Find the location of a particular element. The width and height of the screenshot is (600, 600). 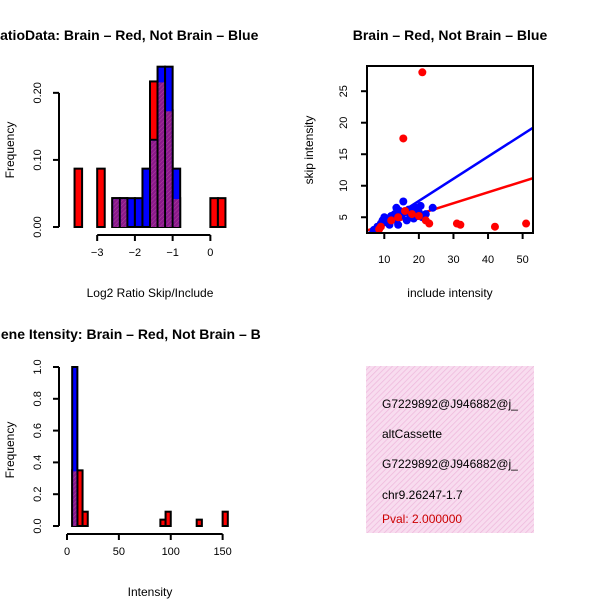

y-tick-label: 0.2 is located at coordinates (38, 494).